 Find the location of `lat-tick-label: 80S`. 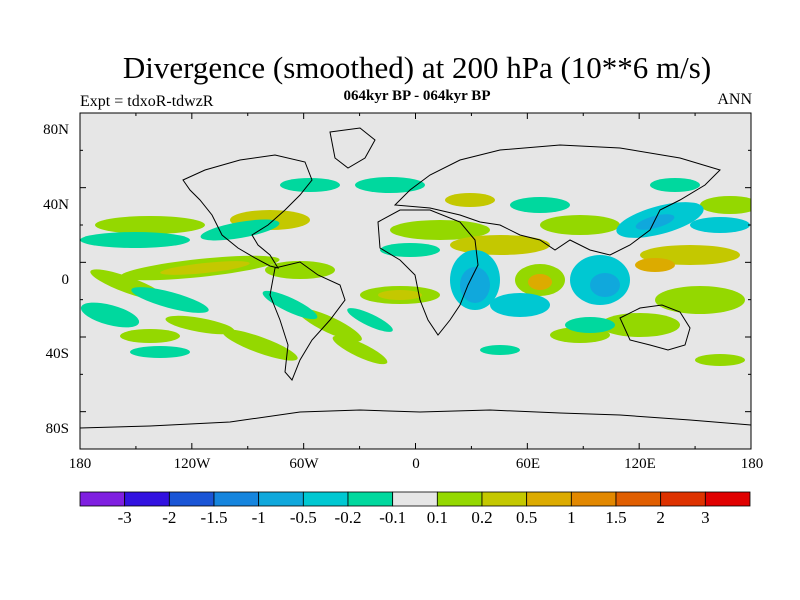

lat-tick-label: 80S is located at coordinates (57, 429).